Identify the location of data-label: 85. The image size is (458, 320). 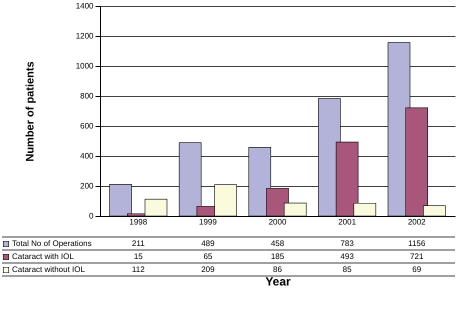
(347, 269).